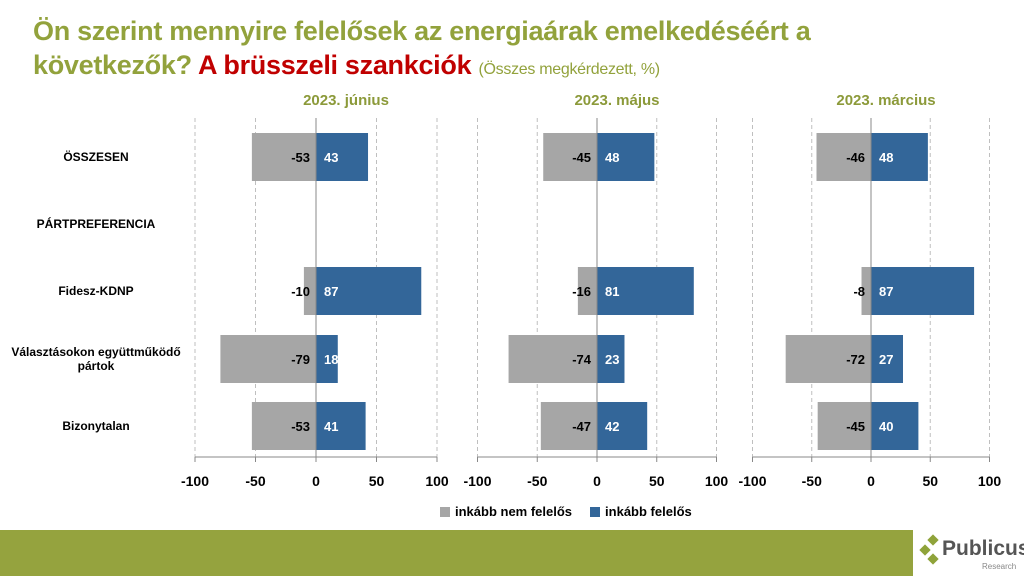 The image size is (1024, 576). What do you see at coordinates (300, 291) in the screenshot?
I see `data-label-negative: -10` at bounding box center [300, 291].